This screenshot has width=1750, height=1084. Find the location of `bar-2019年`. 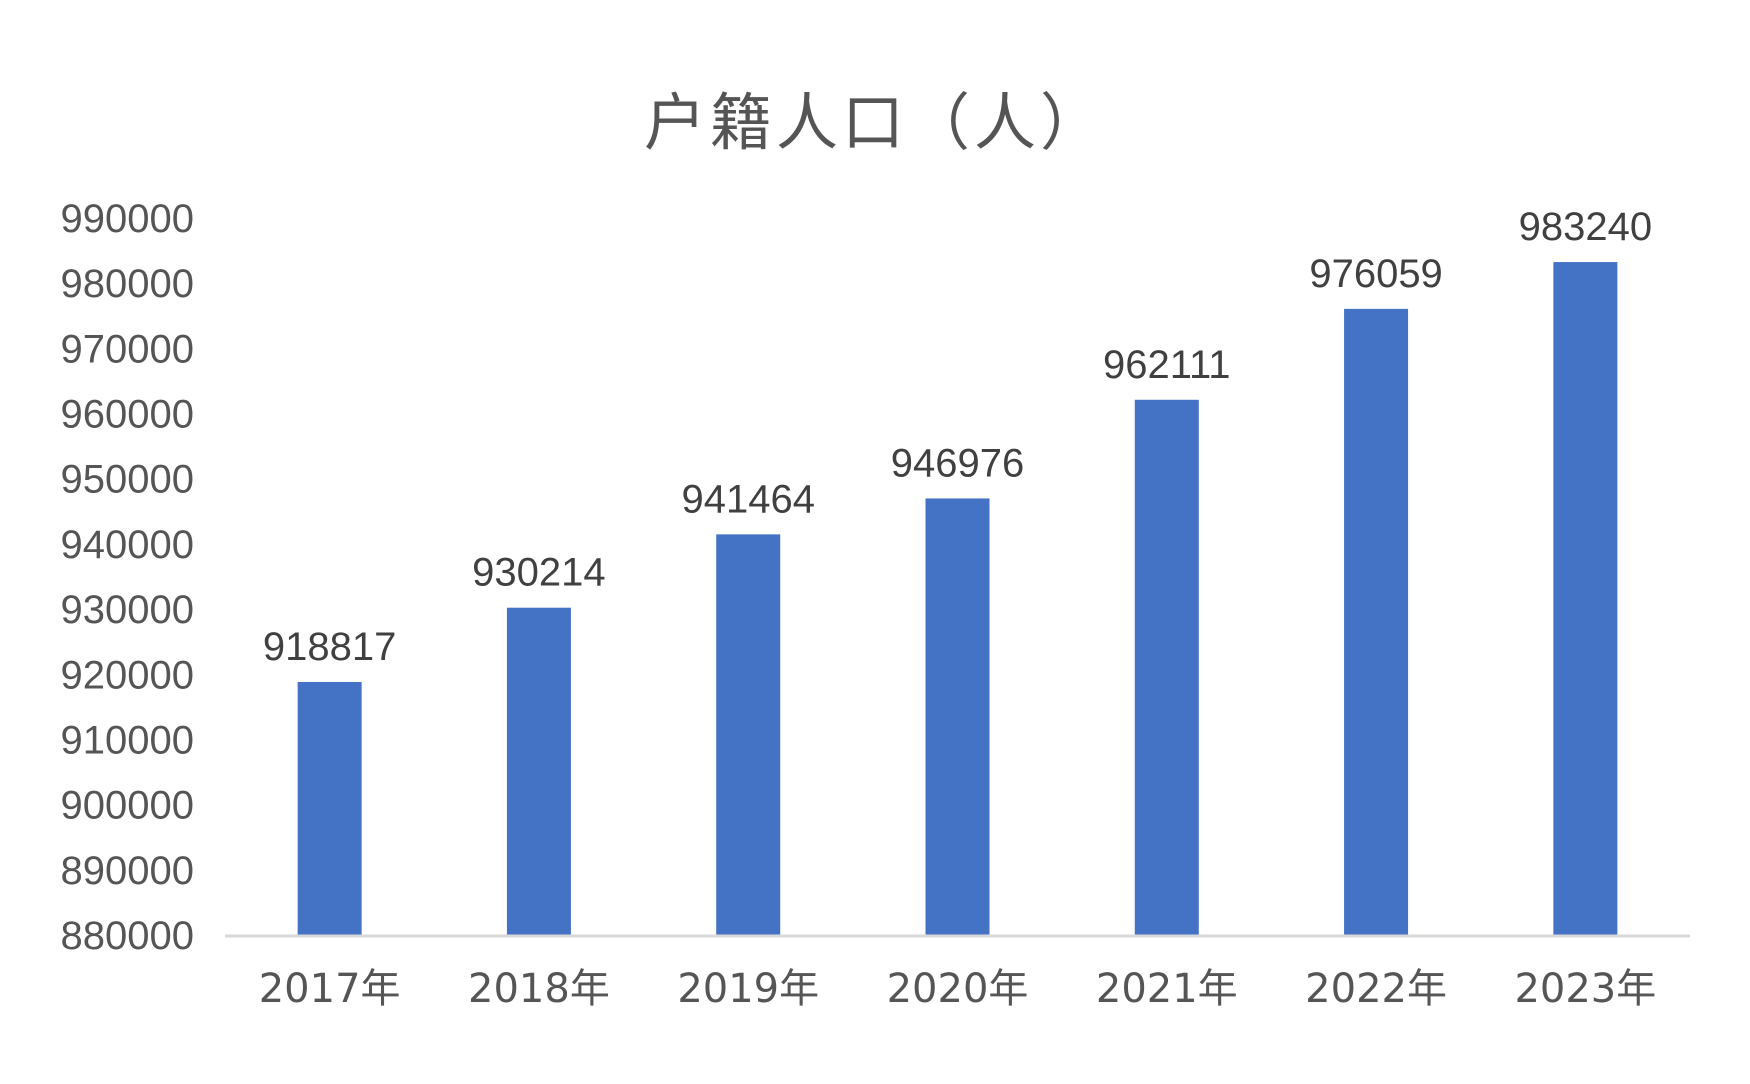

bar-2019年 is located at coordinates (748, 734).